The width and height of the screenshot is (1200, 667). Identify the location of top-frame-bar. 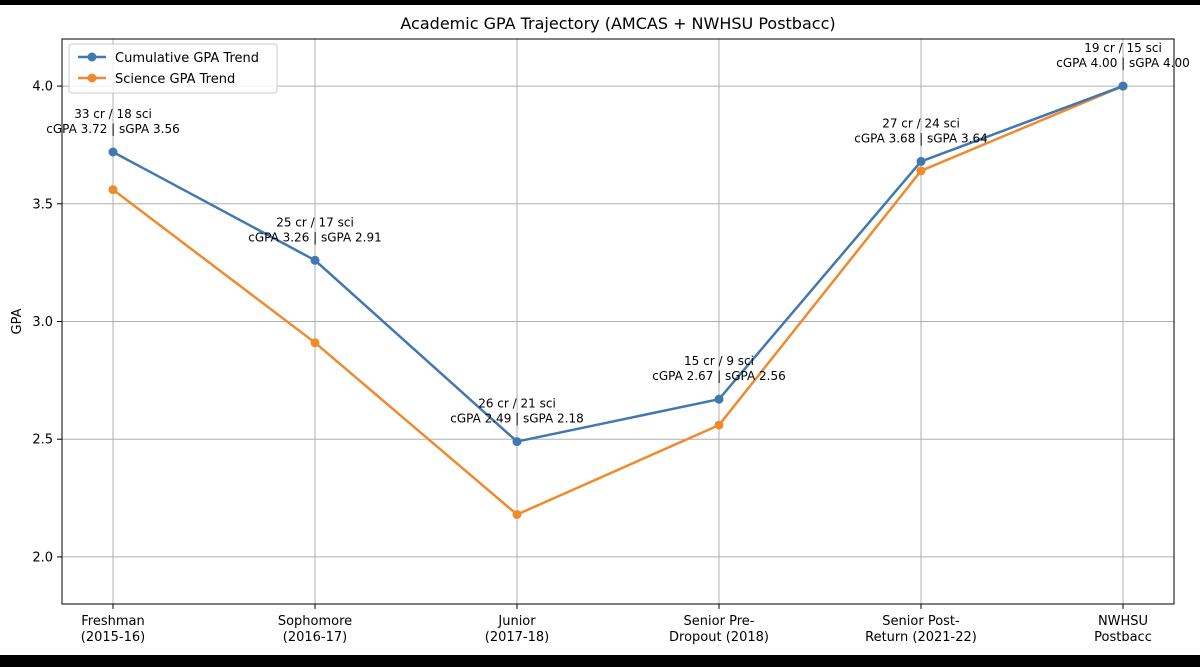
(600, 2).